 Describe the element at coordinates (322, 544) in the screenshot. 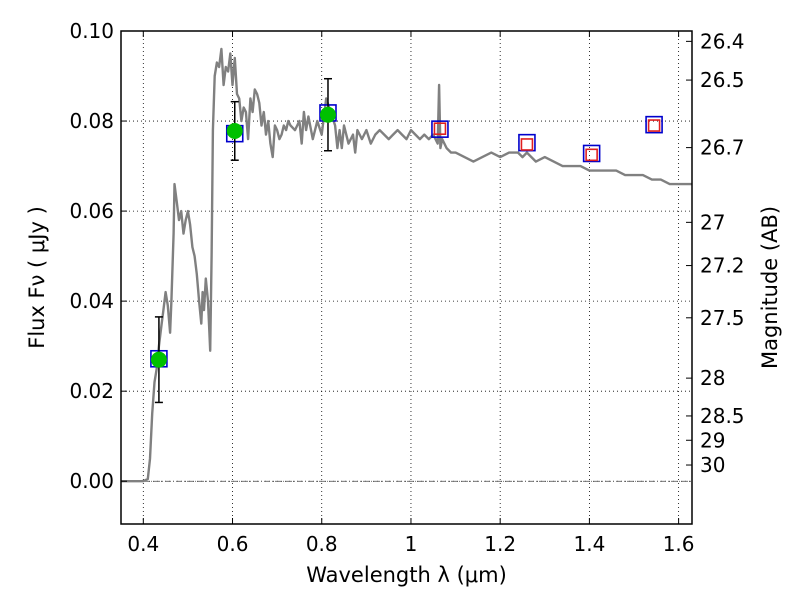

I see `x-tick-label: 0.8` at that location.